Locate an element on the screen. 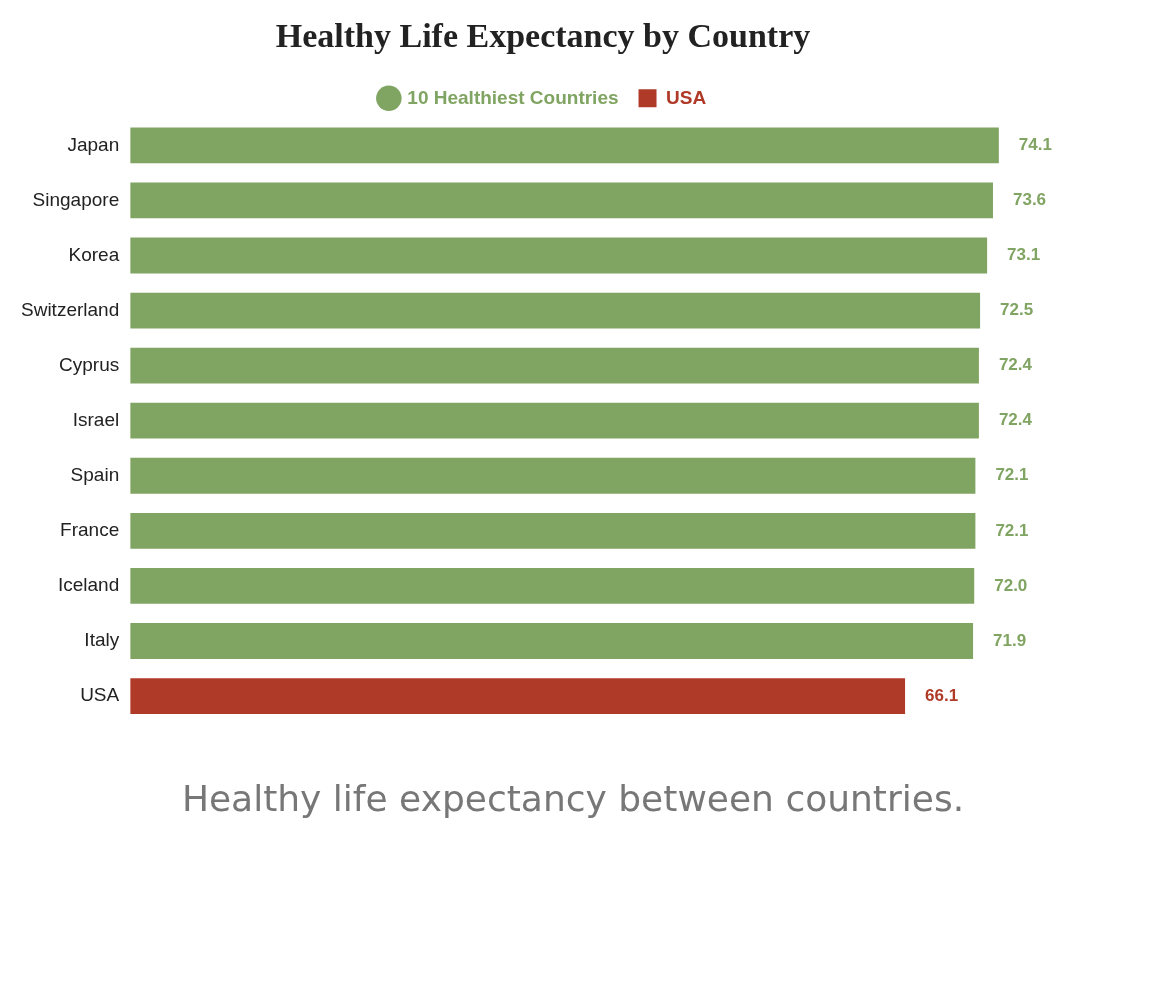  data-label: 74.1 is located at coordinates (1035, 145).